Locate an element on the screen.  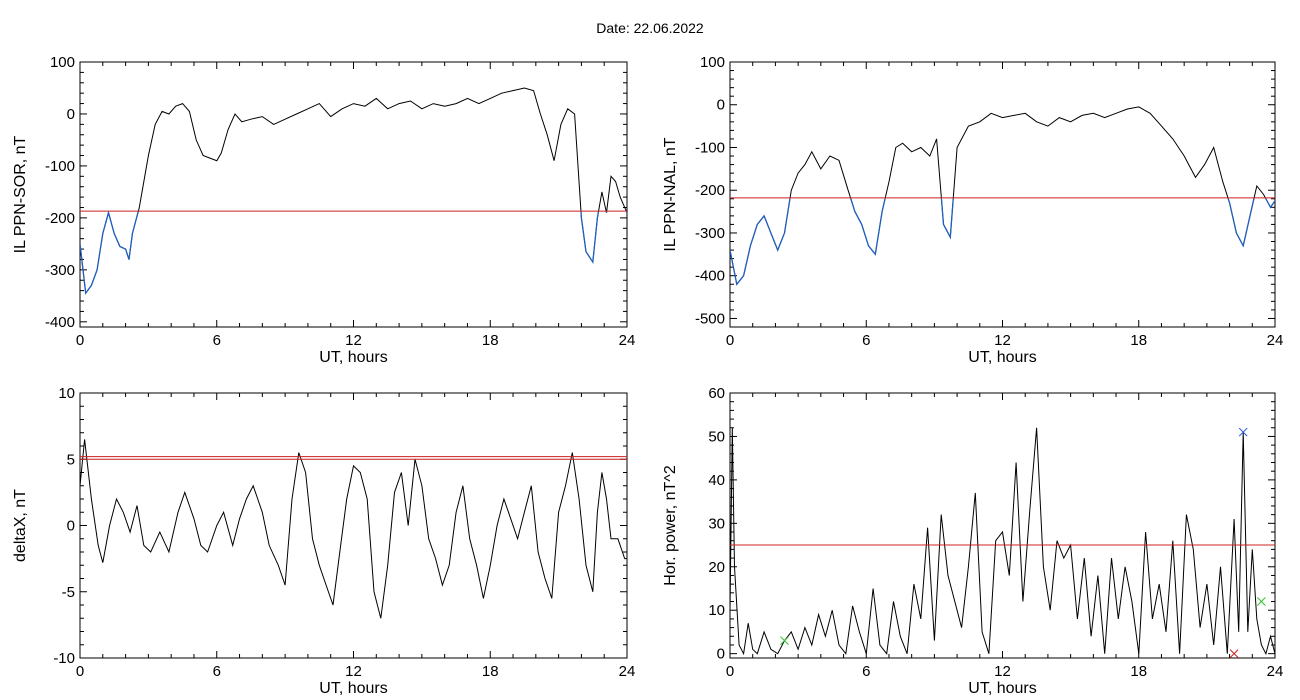
y-tick-label: -10 is located at coordinates (64, 658).